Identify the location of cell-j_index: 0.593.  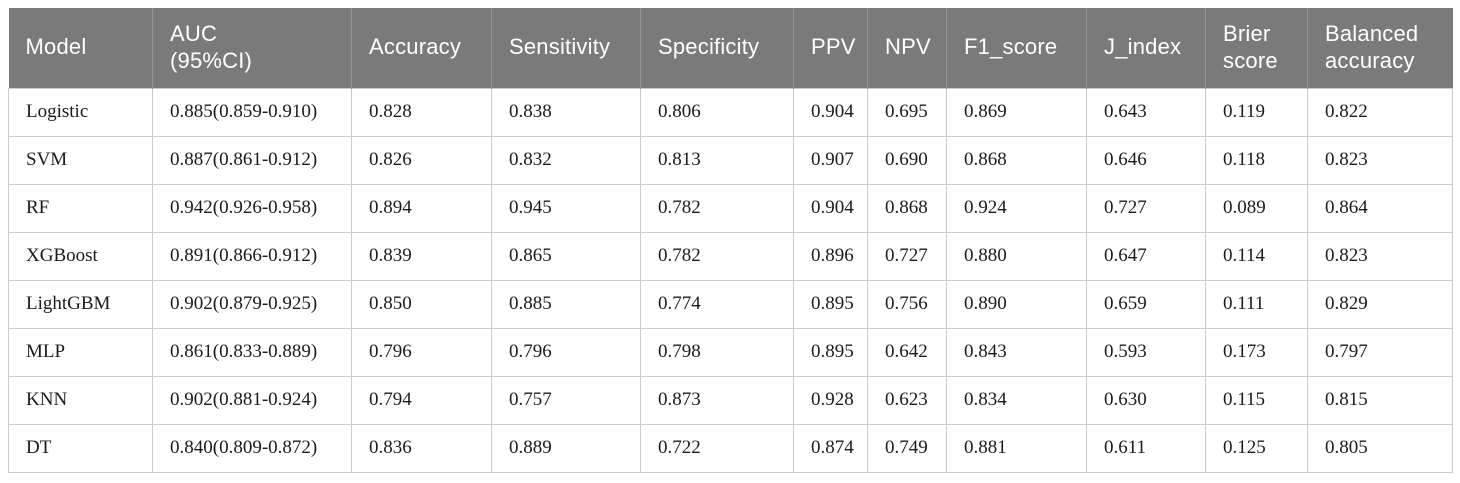
(1146, 352).